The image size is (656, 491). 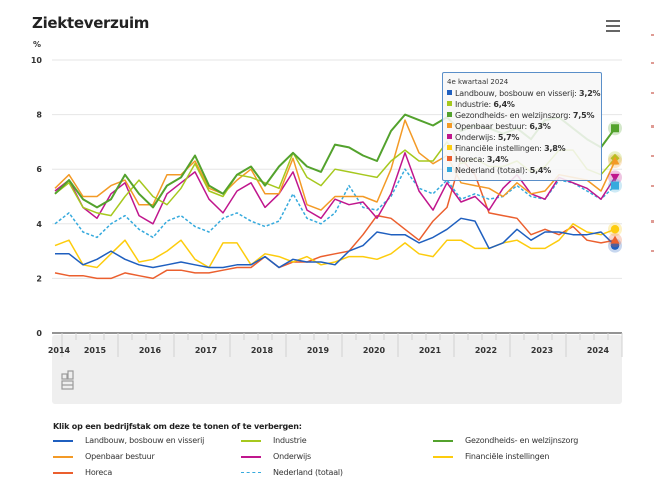 I want to click on legend-item: Gezondheids- en welzijnszorg, so click(x=538, y=440).